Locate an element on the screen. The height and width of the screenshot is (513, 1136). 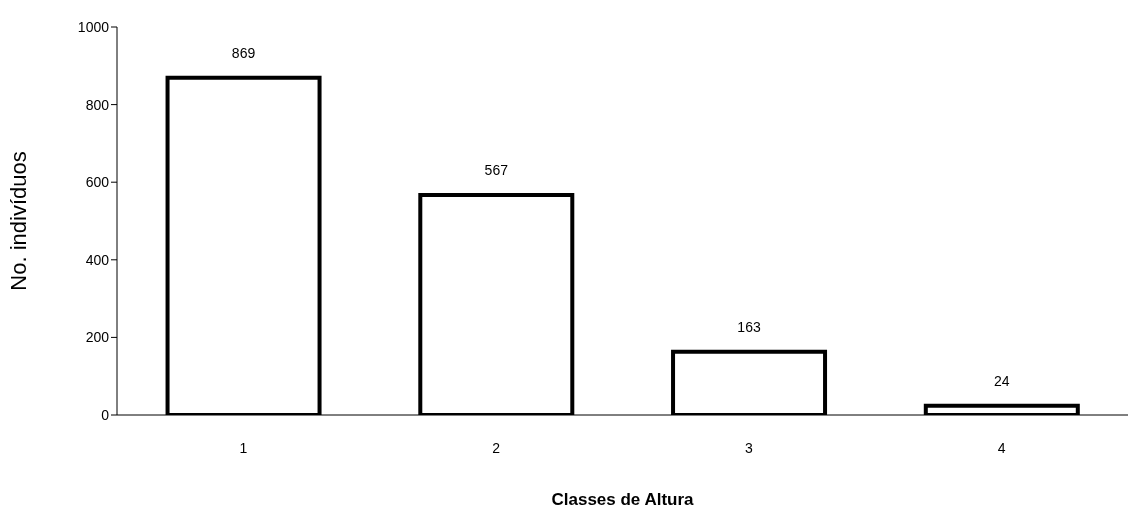
y-tick-label: 800 is located at coordinates (97, 104).